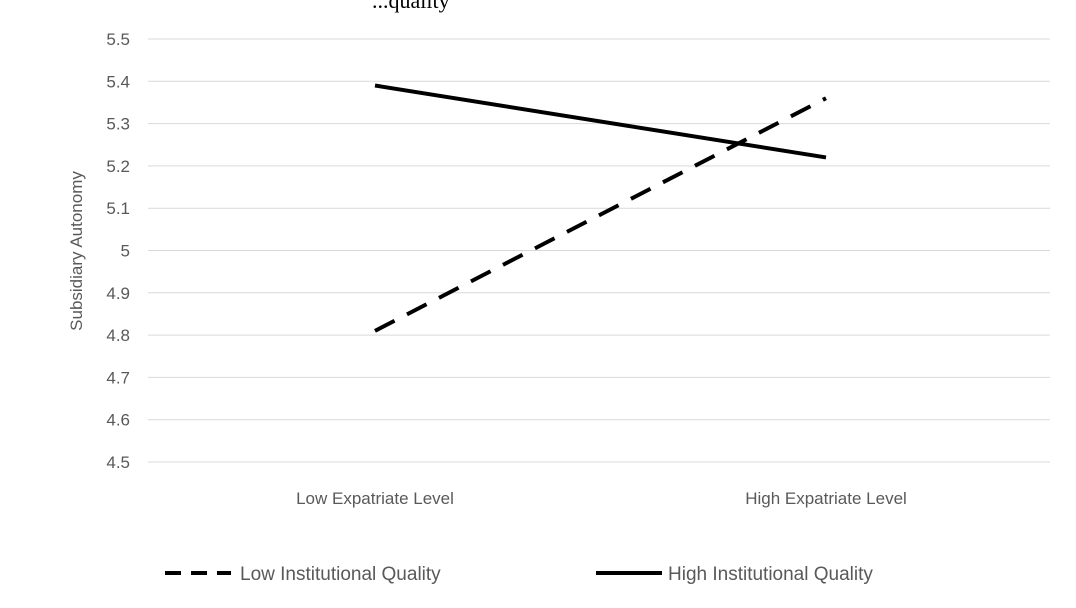  What do you see at coordinates (770, 574) in the screenshot?
I see `legend-label: High Institutional Quality` at bounding box center [770, 574].